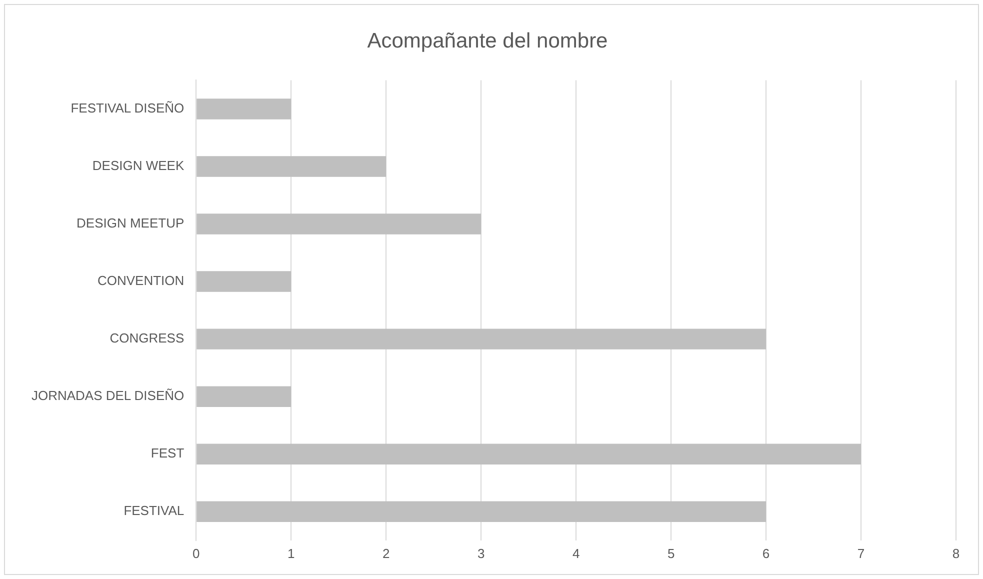 This screenshot has height=579, width=983. I want to click on y-tick-label: FESTIVAL DISEÑO, so click(127, 108).